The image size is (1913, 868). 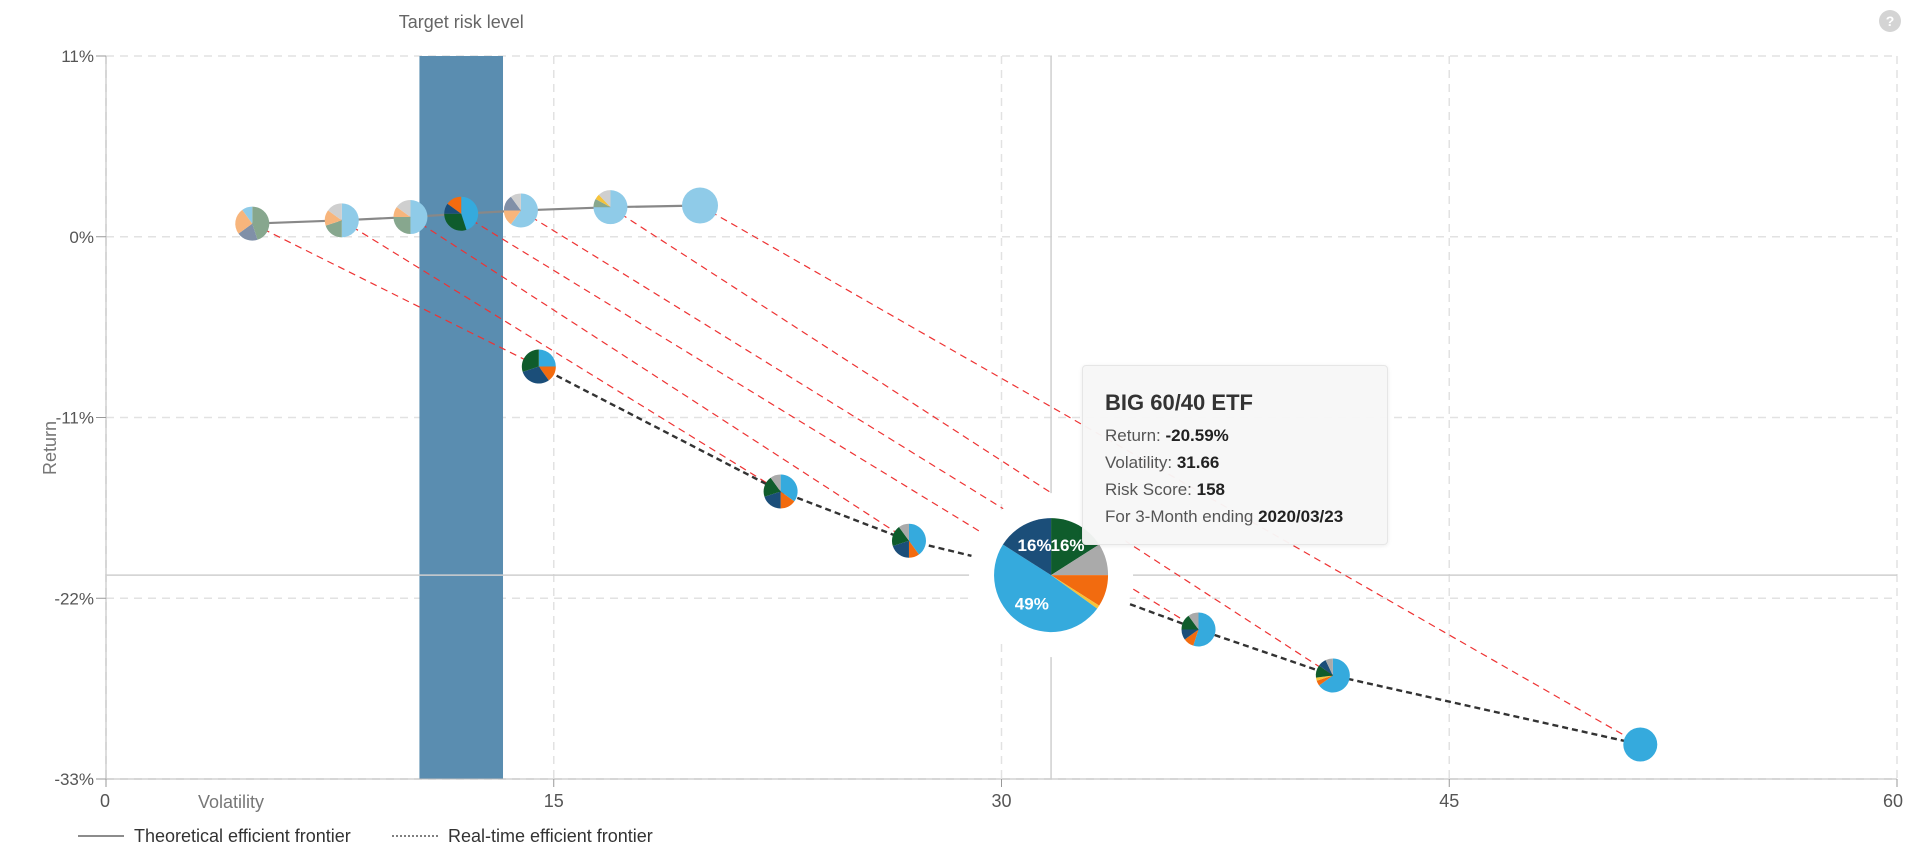 What do you see at coordinates (461, 417) in the screenshot?
I see `target-risk-band` at bounding box center [461, 417].